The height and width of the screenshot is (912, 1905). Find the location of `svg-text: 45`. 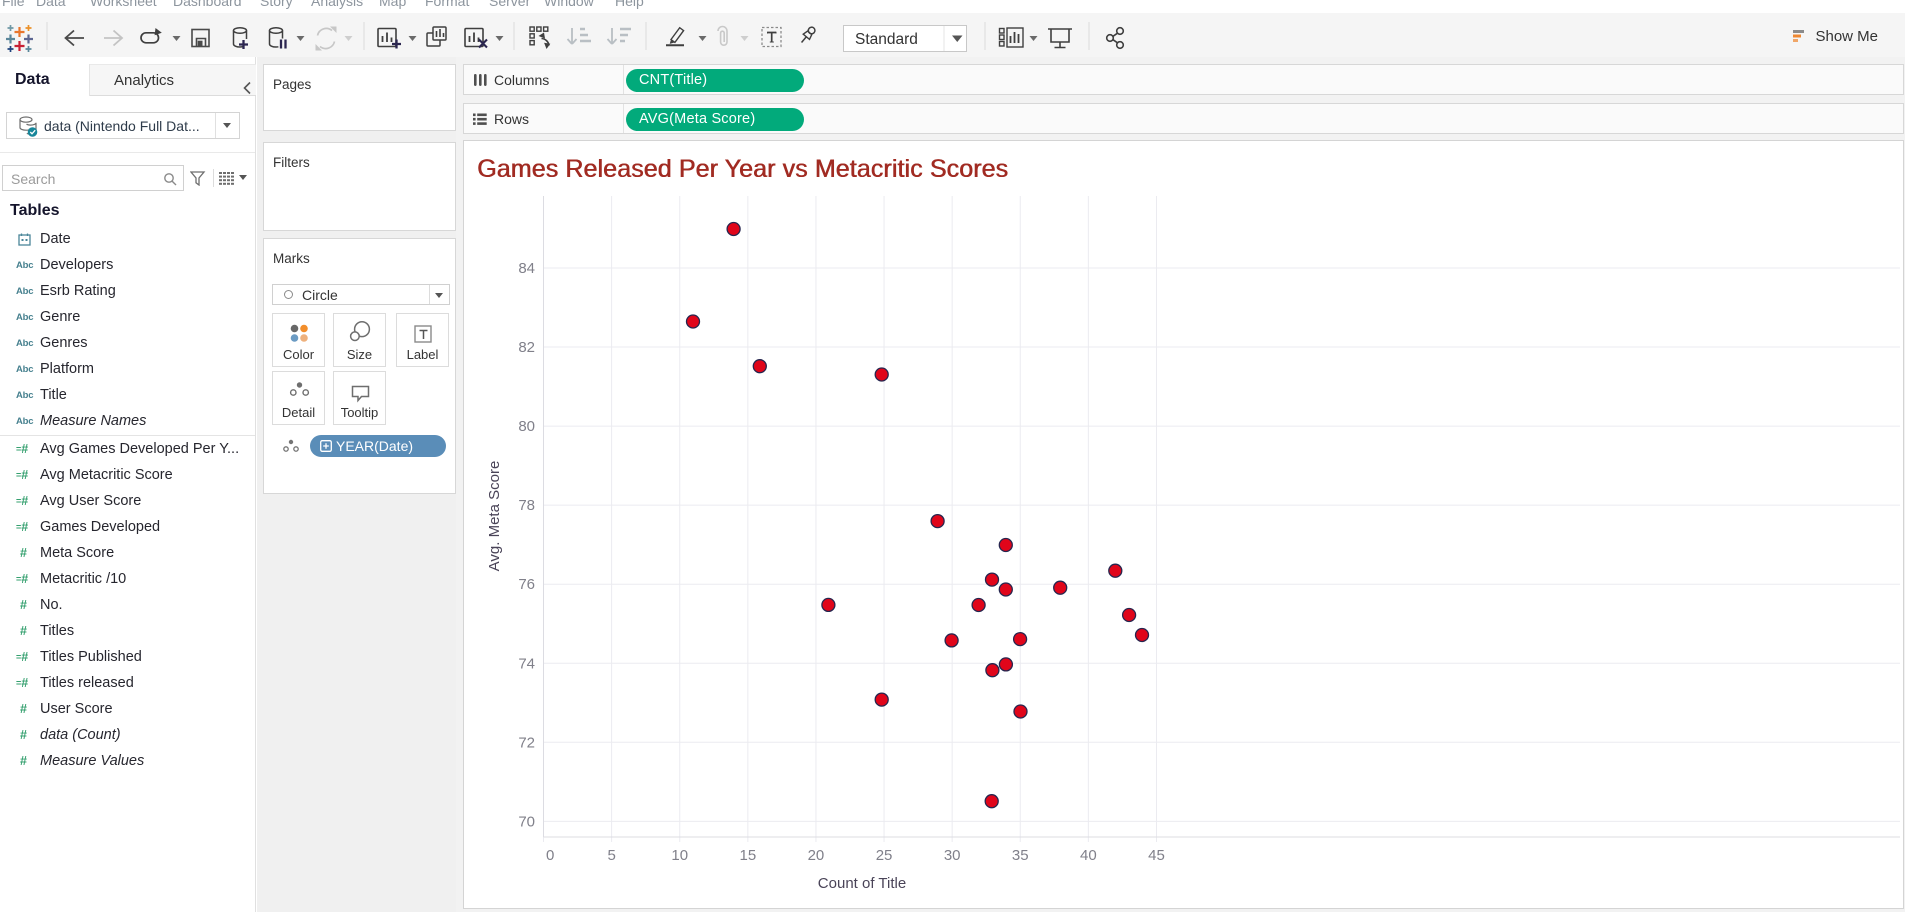

svg-text: 45 is located at coordinates (1156, 855).